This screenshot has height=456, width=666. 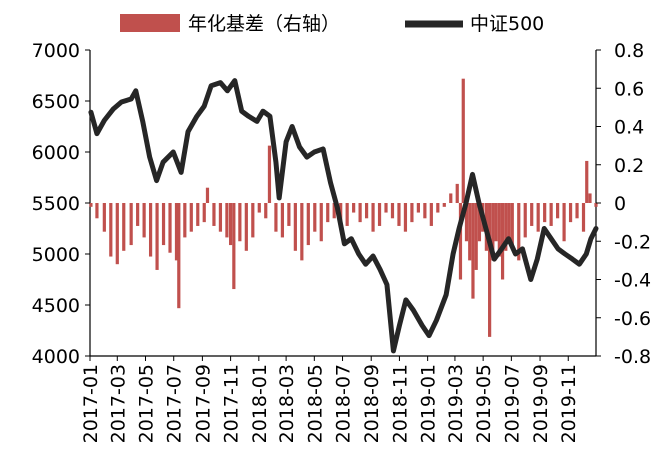 What do you see at coordinates (632, 281) in the screenshot?
I see `right-tick-label-6: -0.4` at bounding box center [632, 281].